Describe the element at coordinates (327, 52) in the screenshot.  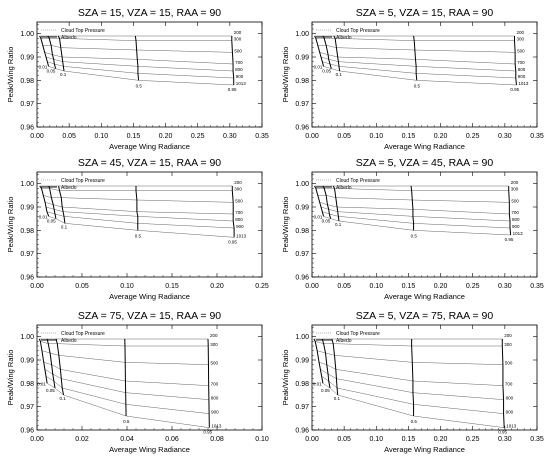
I see `albedo-line-0.05` at that location.